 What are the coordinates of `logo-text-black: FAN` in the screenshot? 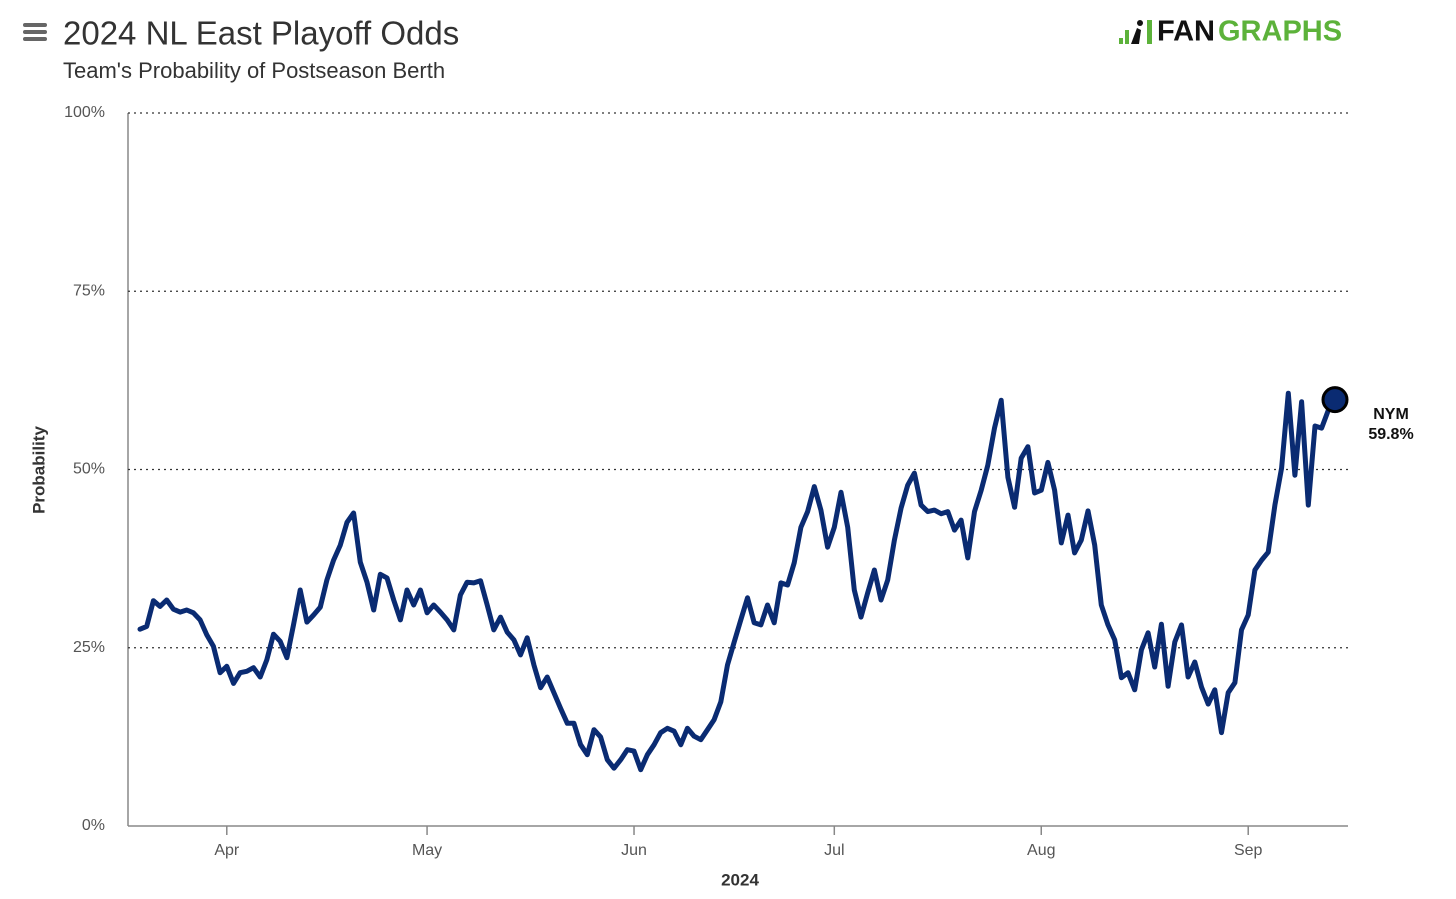 It's located at (1186, 32).